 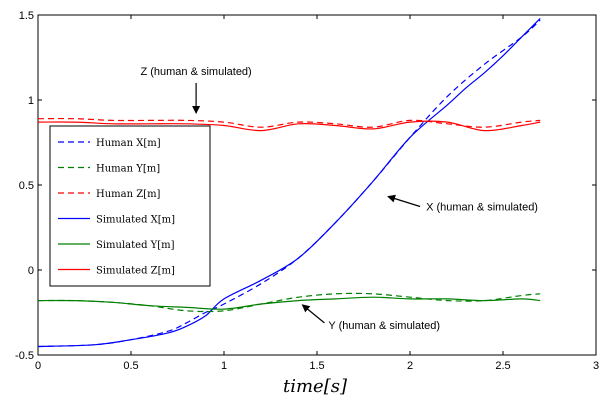 I want to click on legend-label: Human X[m], so click(x=128, y=143).